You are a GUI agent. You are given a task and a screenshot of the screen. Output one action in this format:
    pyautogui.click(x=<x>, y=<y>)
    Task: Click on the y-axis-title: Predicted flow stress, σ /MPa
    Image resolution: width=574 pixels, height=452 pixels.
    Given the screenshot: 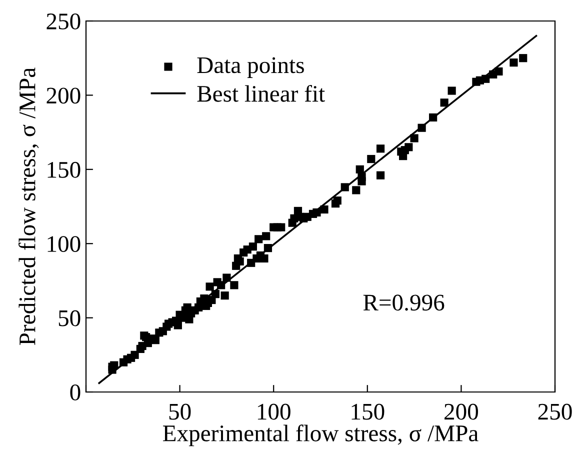 What is the action you would take?
    pyautogui.click(x=28, y=206)
    